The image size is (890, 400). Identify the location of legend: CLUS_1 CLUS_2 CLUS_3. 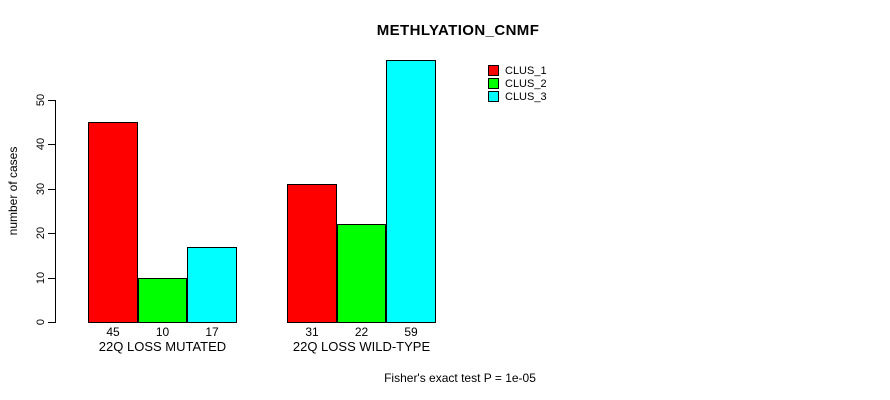
(517, 83).